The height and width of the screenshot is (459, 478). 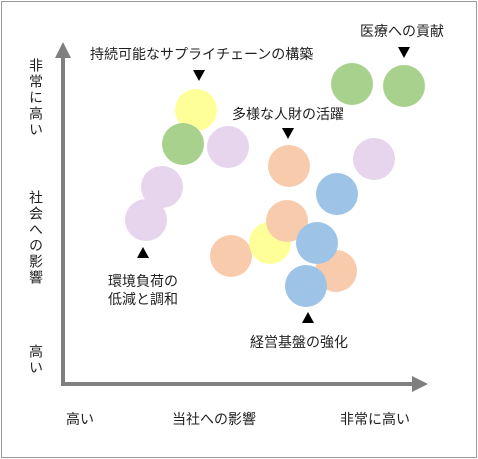 What do you see at coordinates (420, 384) in the screenshot?
I see `x-arrow` at bounding box center [420, 384].